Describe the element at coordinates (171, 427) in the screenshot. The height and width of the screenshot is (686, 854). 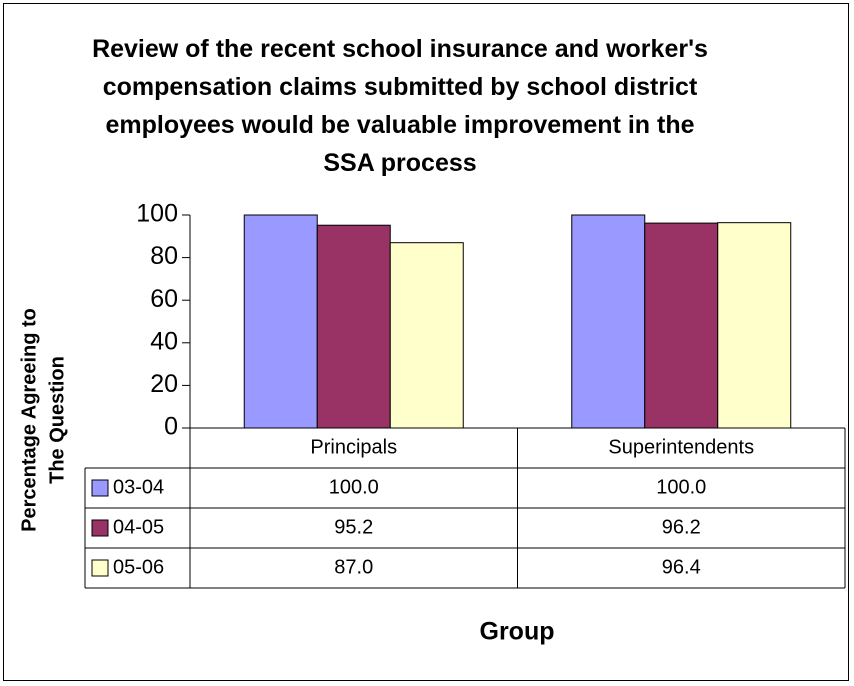
I see `y-tick-label: 0` at that location.